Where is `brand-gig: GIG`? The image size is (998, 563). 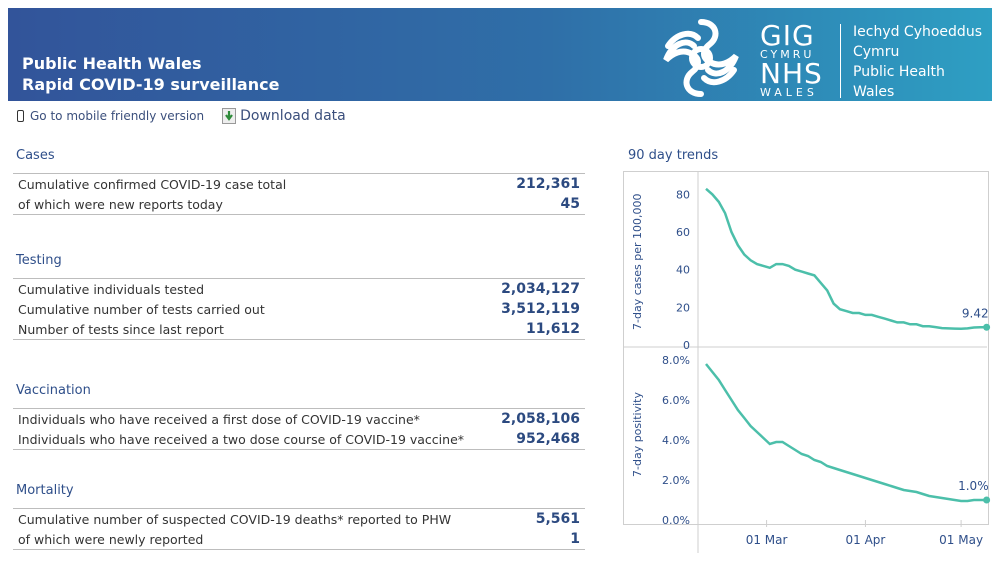
brand-gig: GIG is located at coordinates (787, 35).